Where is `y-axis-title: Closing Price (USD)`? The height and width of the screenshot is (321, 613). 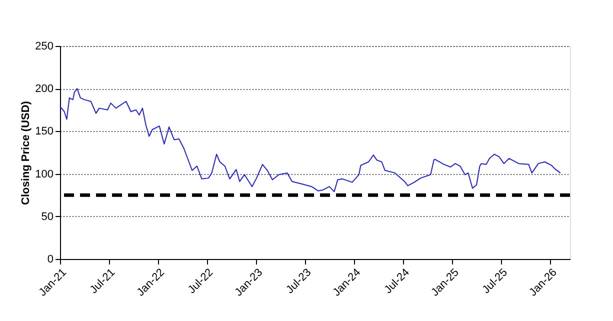
y-axis-title: Closing Price (USD) is located at coordinates (26, 152).